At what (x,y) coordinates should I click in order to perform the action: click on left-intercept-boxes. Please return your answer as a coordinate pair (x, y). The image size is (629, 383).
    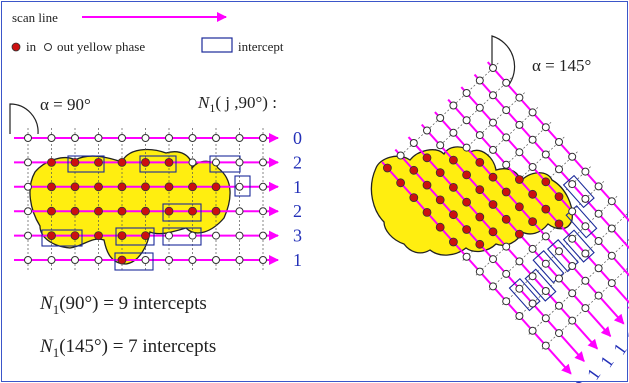
    Looking at the image, I should click on (146, 213).